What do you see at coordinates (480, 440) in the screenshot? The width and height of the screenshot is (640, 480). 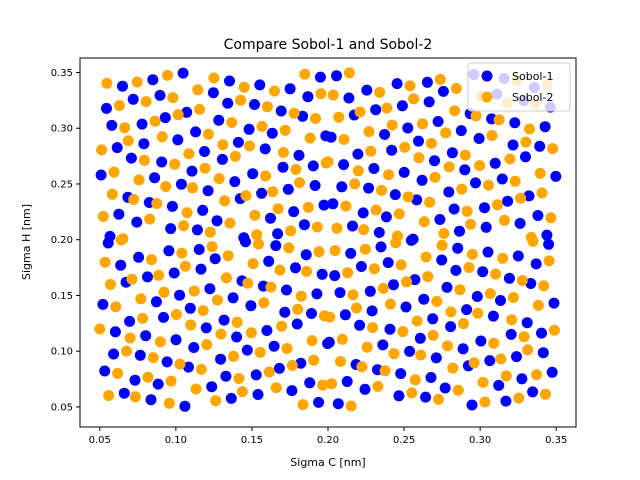 I see `x-tick-label: 0.30` at bounding box center [480, 440].